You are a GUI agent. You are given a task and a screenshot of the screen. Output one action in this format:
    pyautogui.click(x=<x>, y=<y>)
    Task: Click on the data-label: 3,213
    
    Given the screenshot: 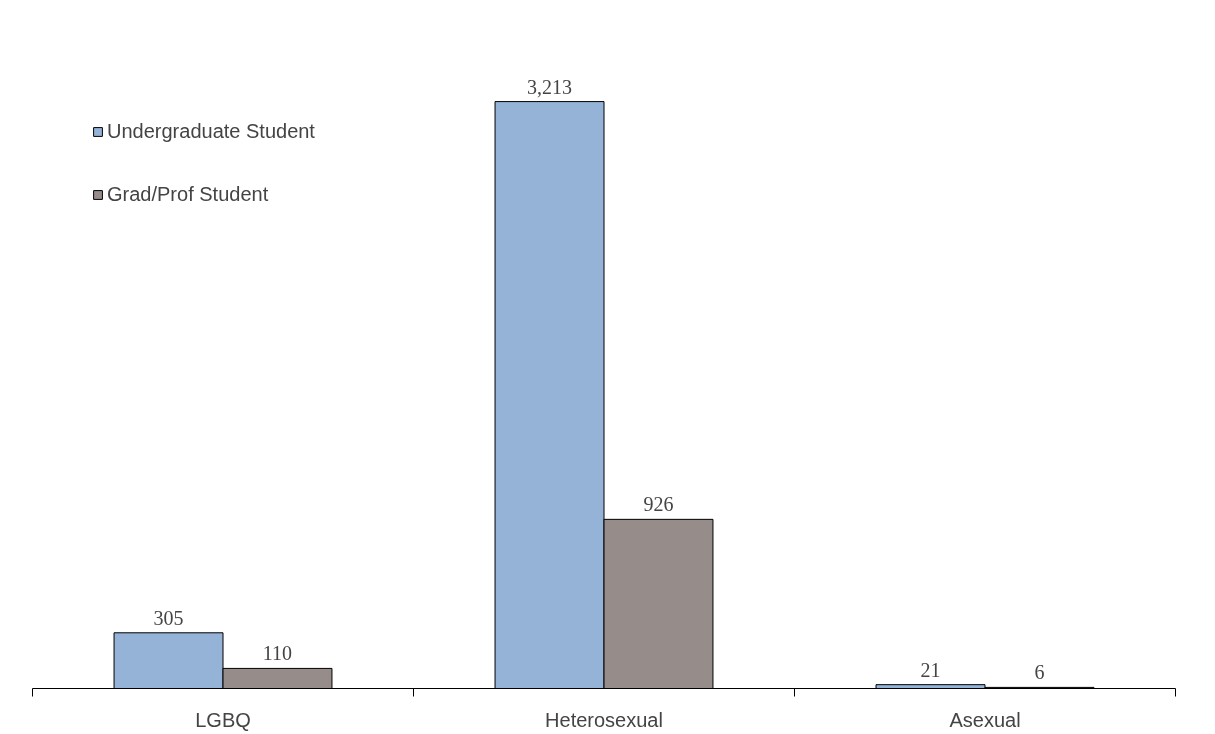 What is the action you would take?
    pyautogui.click(x=550, y=86)
    